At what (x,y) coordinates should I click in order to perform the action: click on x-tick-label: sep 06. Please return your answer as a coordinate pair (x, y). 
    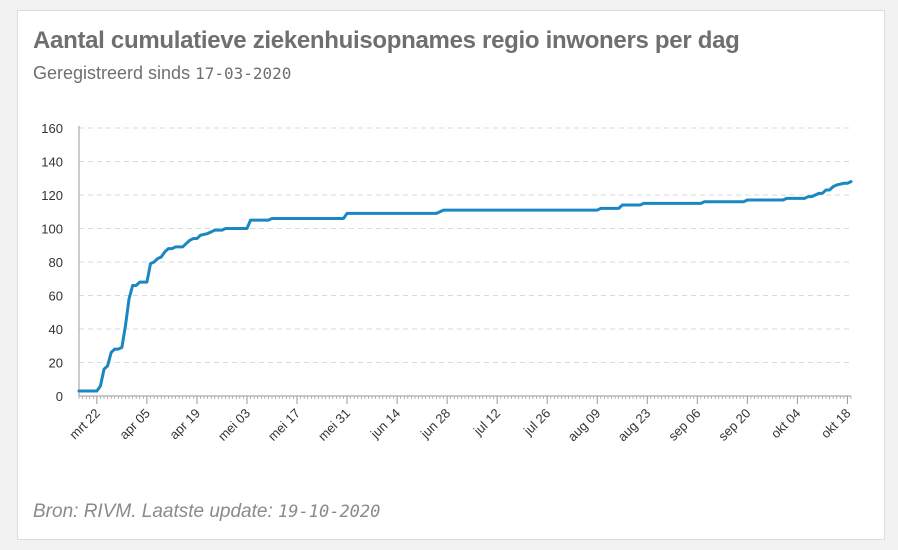
    Looking at the image, I should click on (684, 425).